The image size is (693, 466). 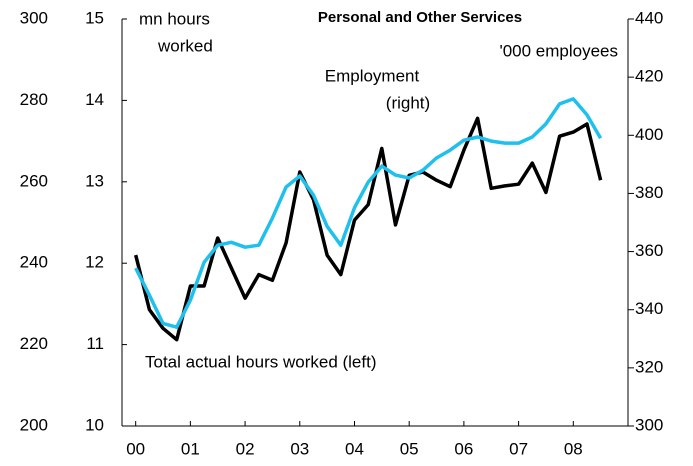 What do you see at coordinates (185, 45) in the screenshot?
I see `left-axis-label: worked` at bounding box center [185, 45].